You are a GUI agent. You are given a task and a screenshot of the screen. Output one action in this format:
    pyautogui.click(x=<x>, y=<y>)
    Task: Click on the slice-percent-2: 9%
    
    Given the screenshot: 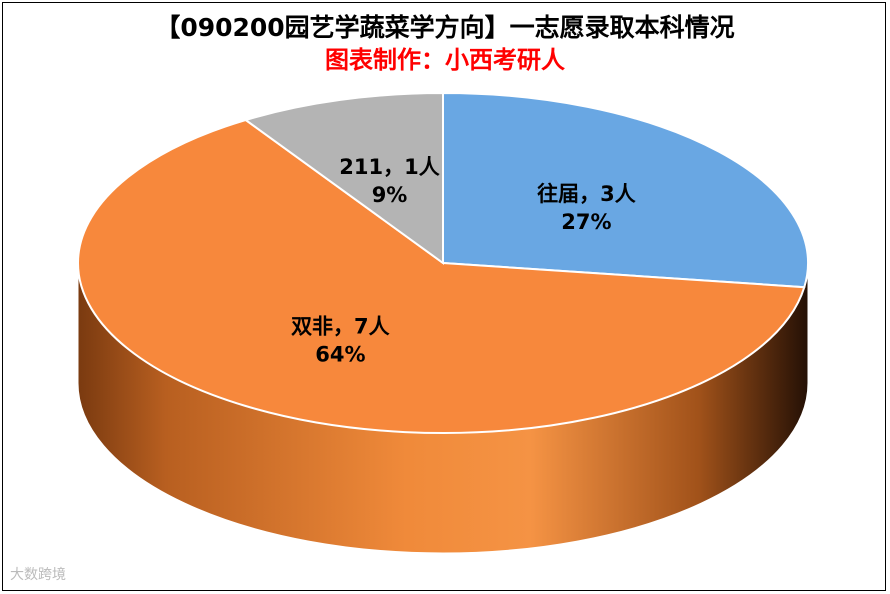 What is the action you would take?
    pyautogui.click(x=390, y=195)
    